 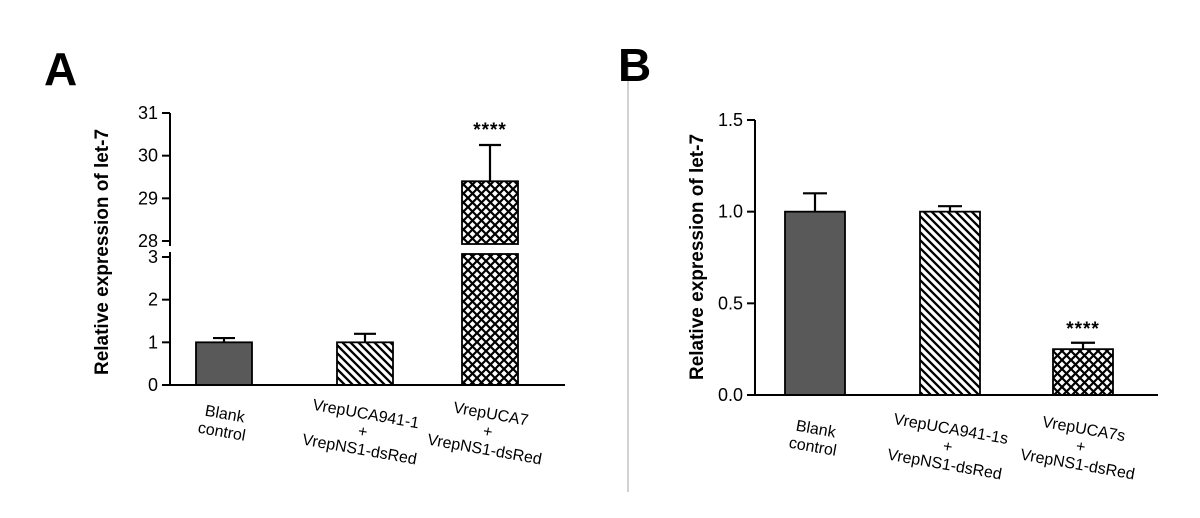 I want to click on y-tick-label: 28, so click(x=148, y=241).